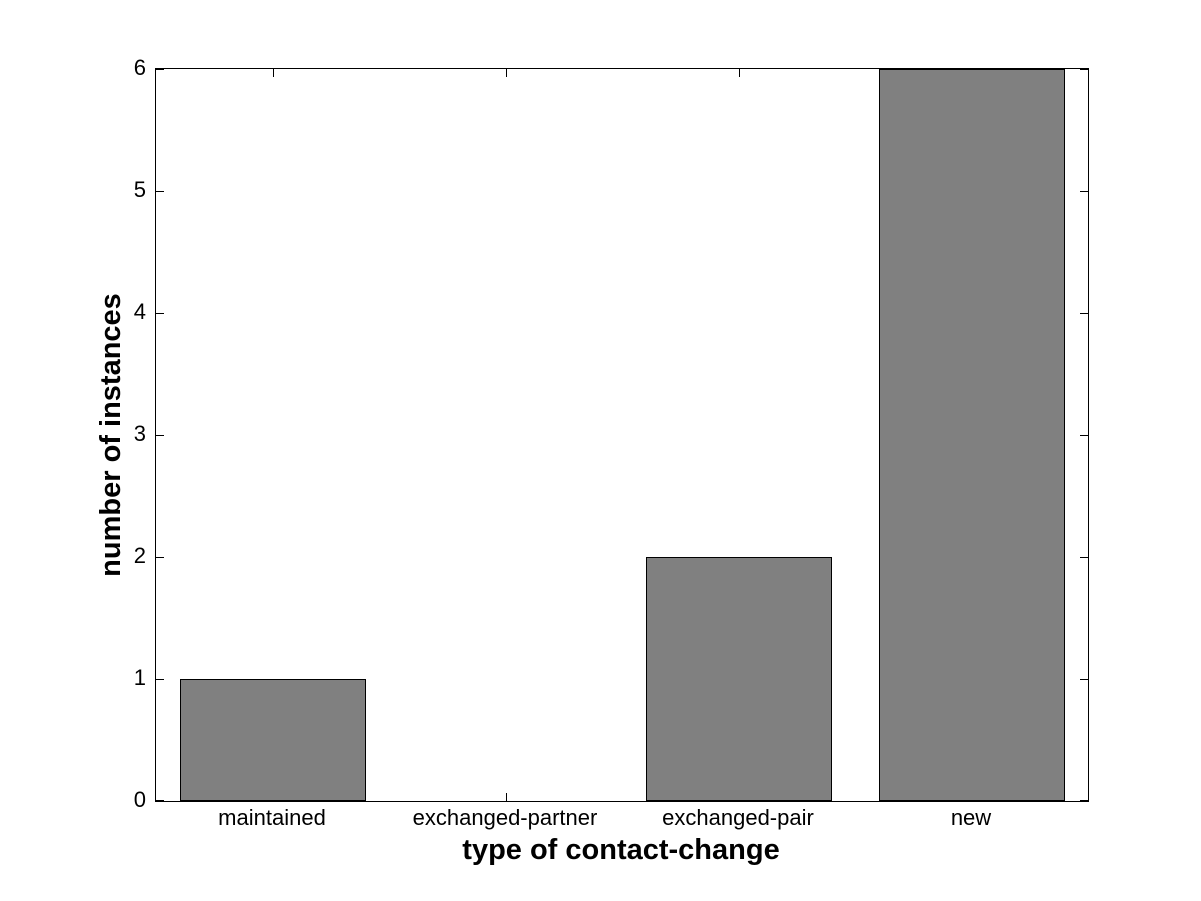 The height and width of the screenshot is (901, 1201). Describe the element at coordinates (139, 189) in the screenshot. I see `y-tick-label: 5` at that location.